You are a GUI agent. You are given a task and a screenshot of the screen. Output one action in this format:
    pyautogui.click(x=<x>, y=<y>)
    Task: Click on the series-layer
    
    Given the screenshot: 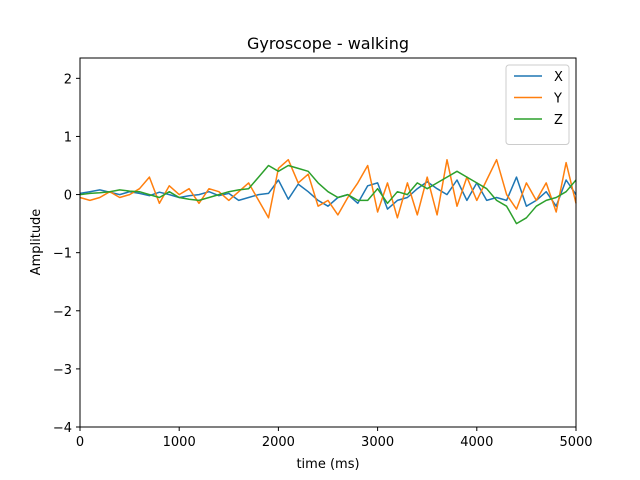 What is the action you would take?
    pyautogui.click(x=328, y=191)
    